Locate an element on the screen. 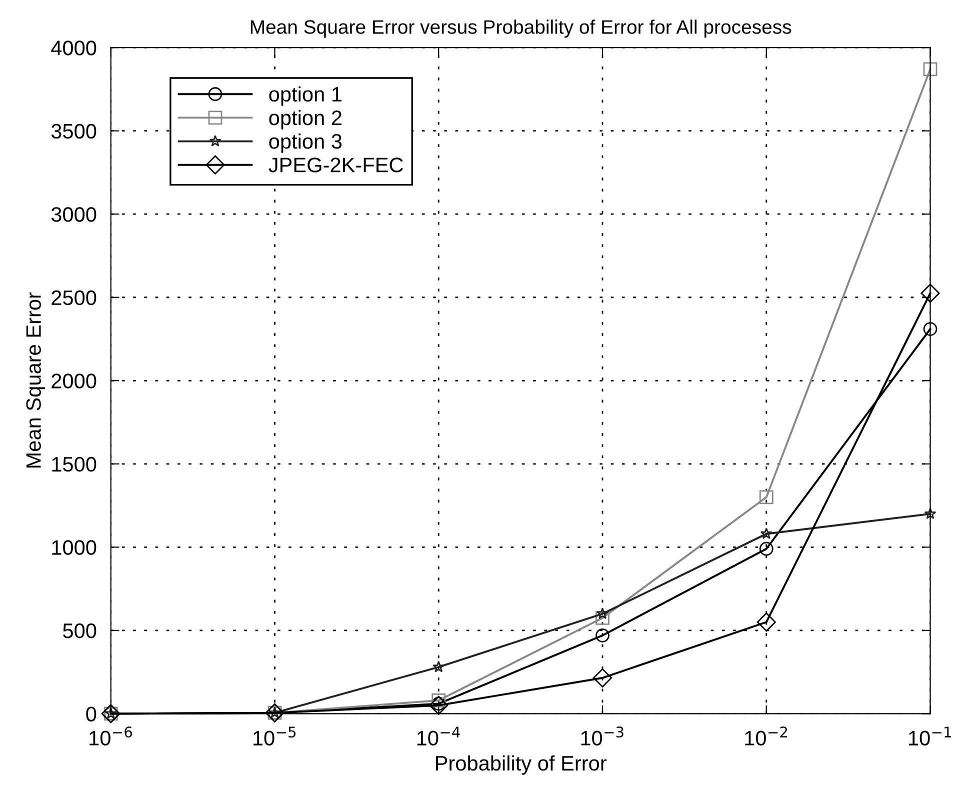 The height and width of the screenshot is (793, 964). legend-label: option 2 is located at coordinates (305, 120).